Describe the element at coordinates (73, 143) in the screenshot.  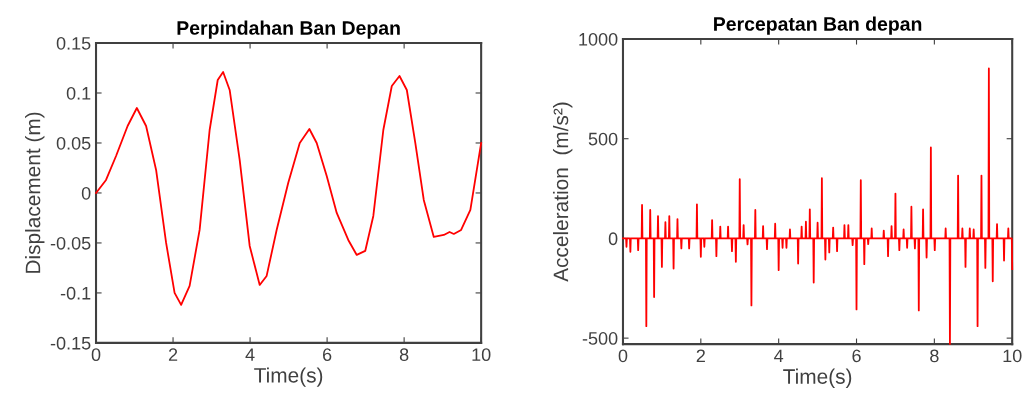
I see `y-tick-label: 0.05` at that location.